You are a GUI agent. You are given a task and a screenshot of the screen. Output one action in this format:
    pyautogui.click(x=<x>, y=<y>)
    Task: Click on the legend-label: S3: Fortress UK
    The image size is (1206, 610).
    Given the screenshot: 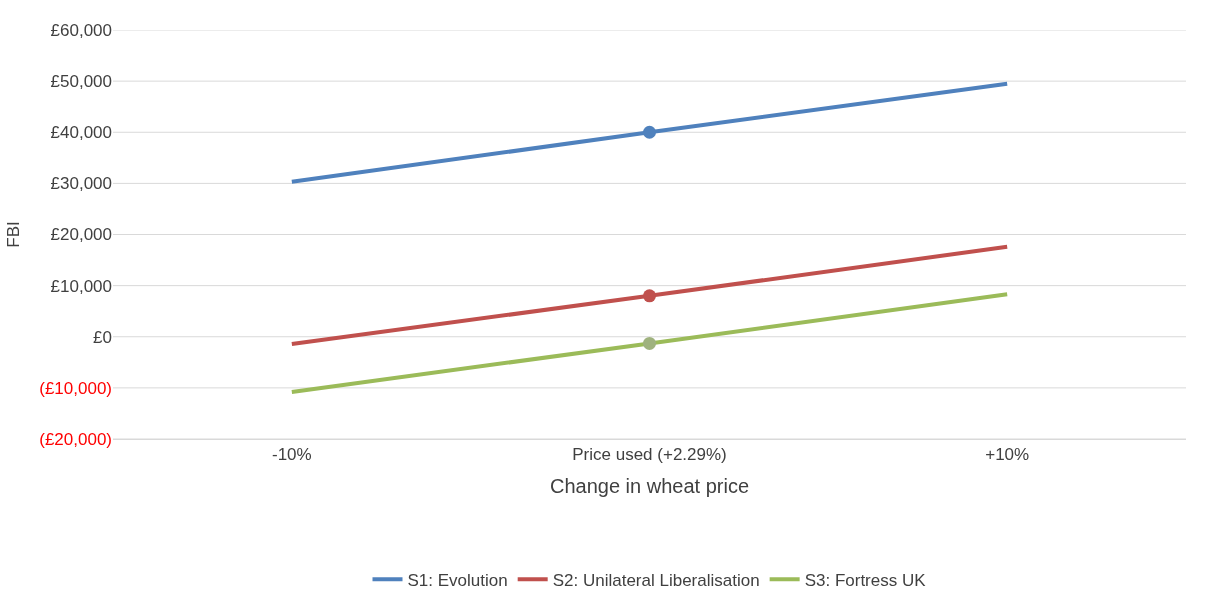 What is the action you would take?
    pyautogui.click(x=865, y=580)
    